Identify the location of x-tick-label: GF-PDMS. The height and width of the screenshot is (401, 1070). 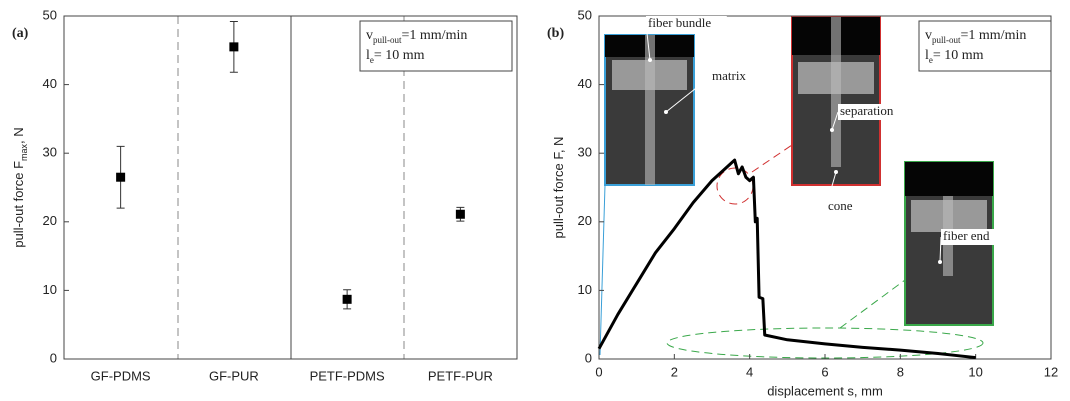
(121, 375).